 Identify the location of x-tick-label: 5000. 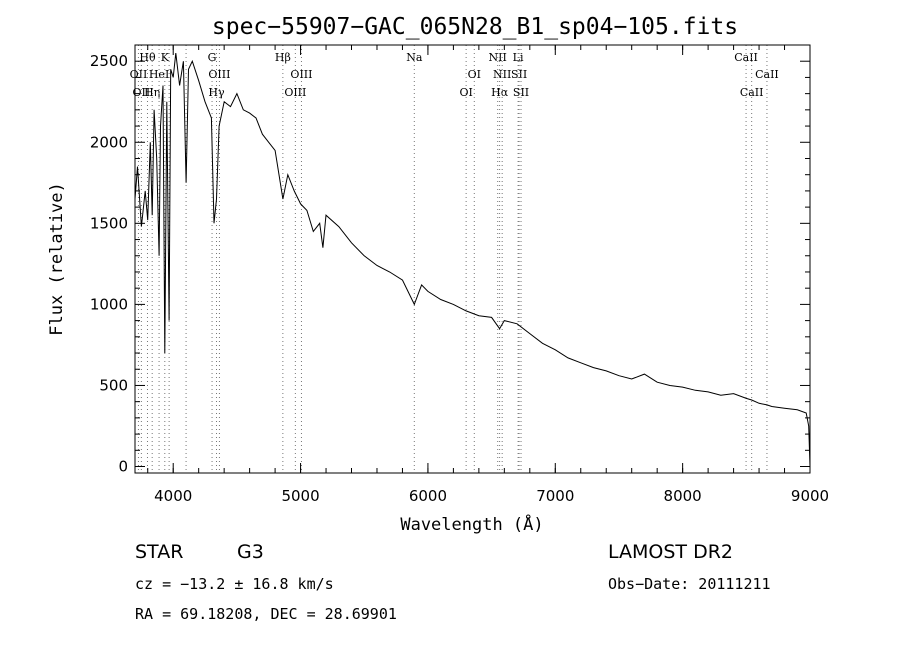
(300, 496).